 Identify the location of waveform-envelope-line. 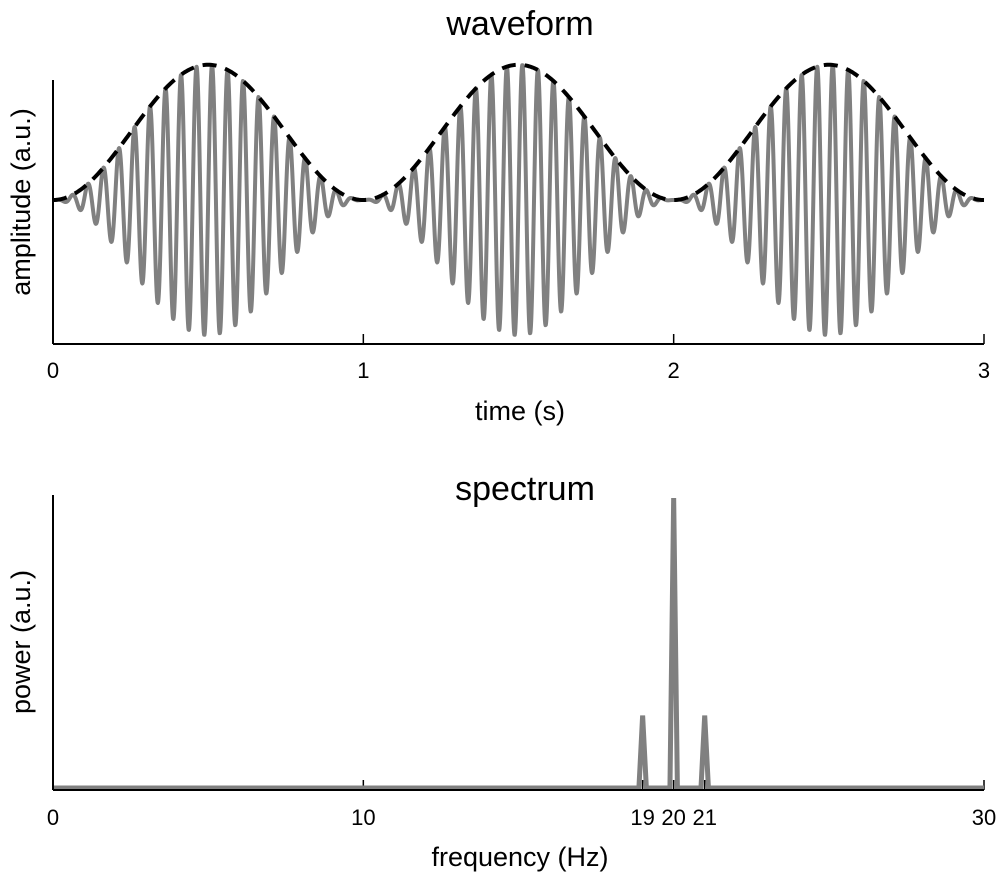
(518, 132).